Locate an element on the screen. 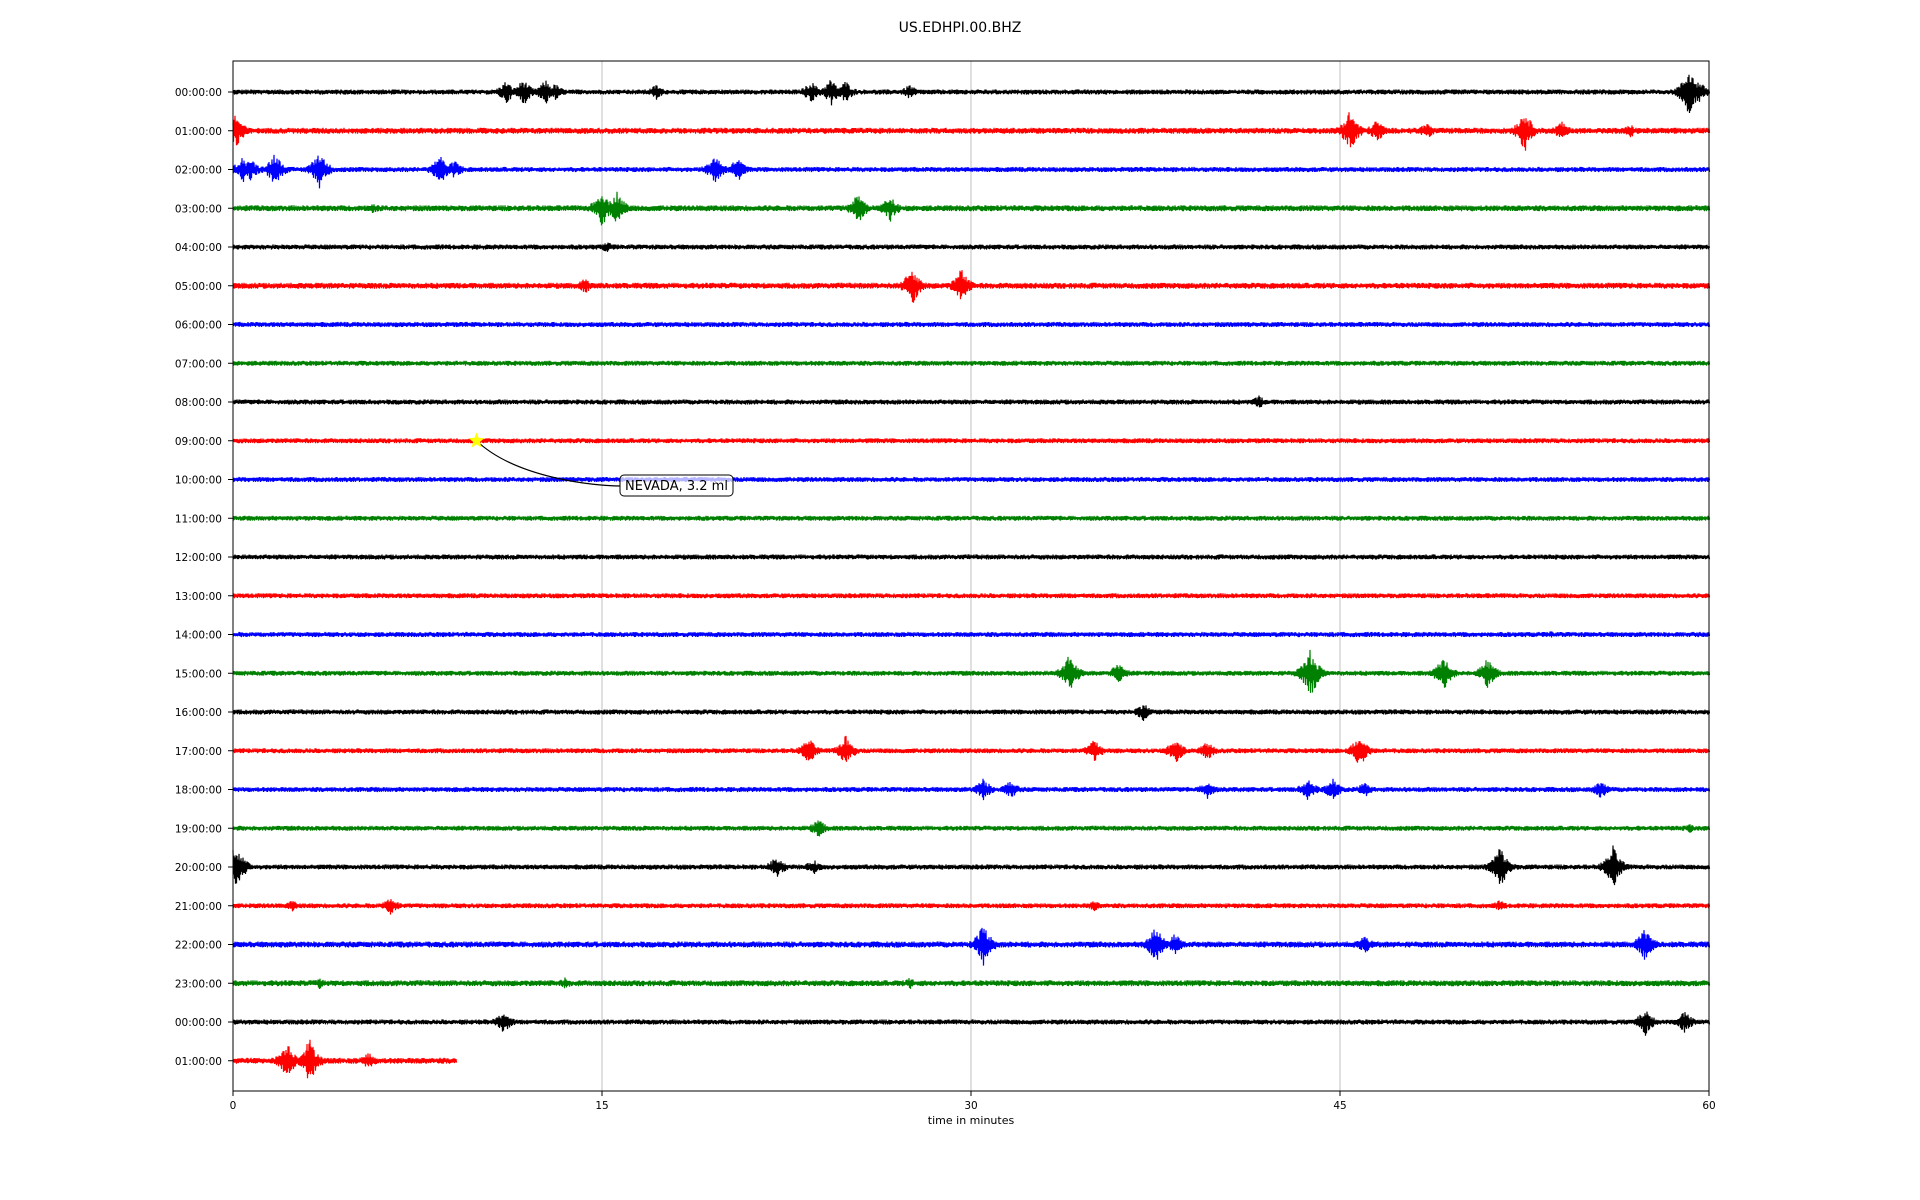 This screenshot has height=1200, width=1920. row-time-label: 23:00:00 is located at coordinates (198, 984).